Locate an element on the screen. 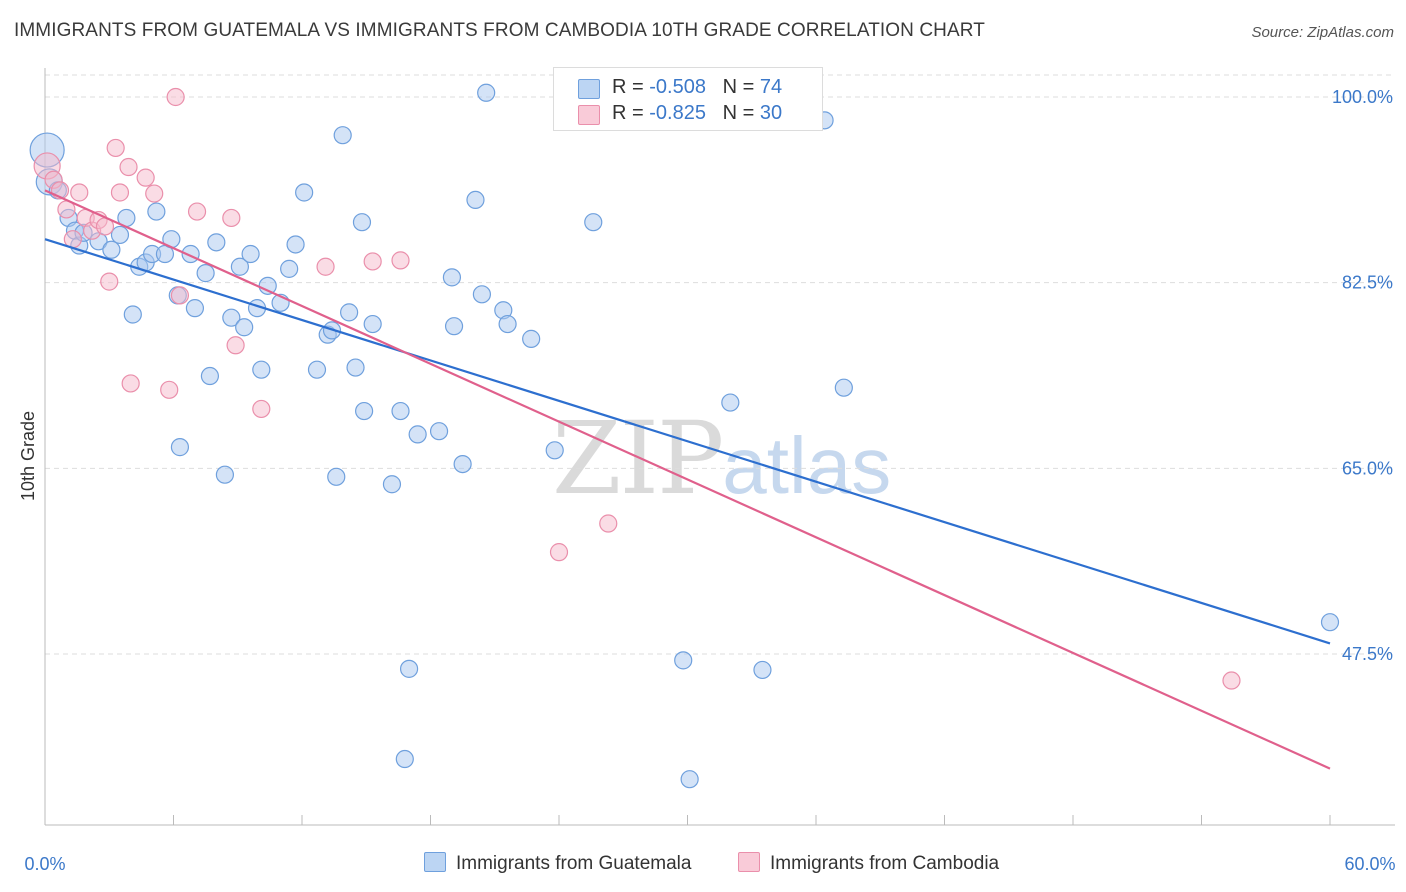  watermark-zip: ZIP is located at coordinates (638, 458).